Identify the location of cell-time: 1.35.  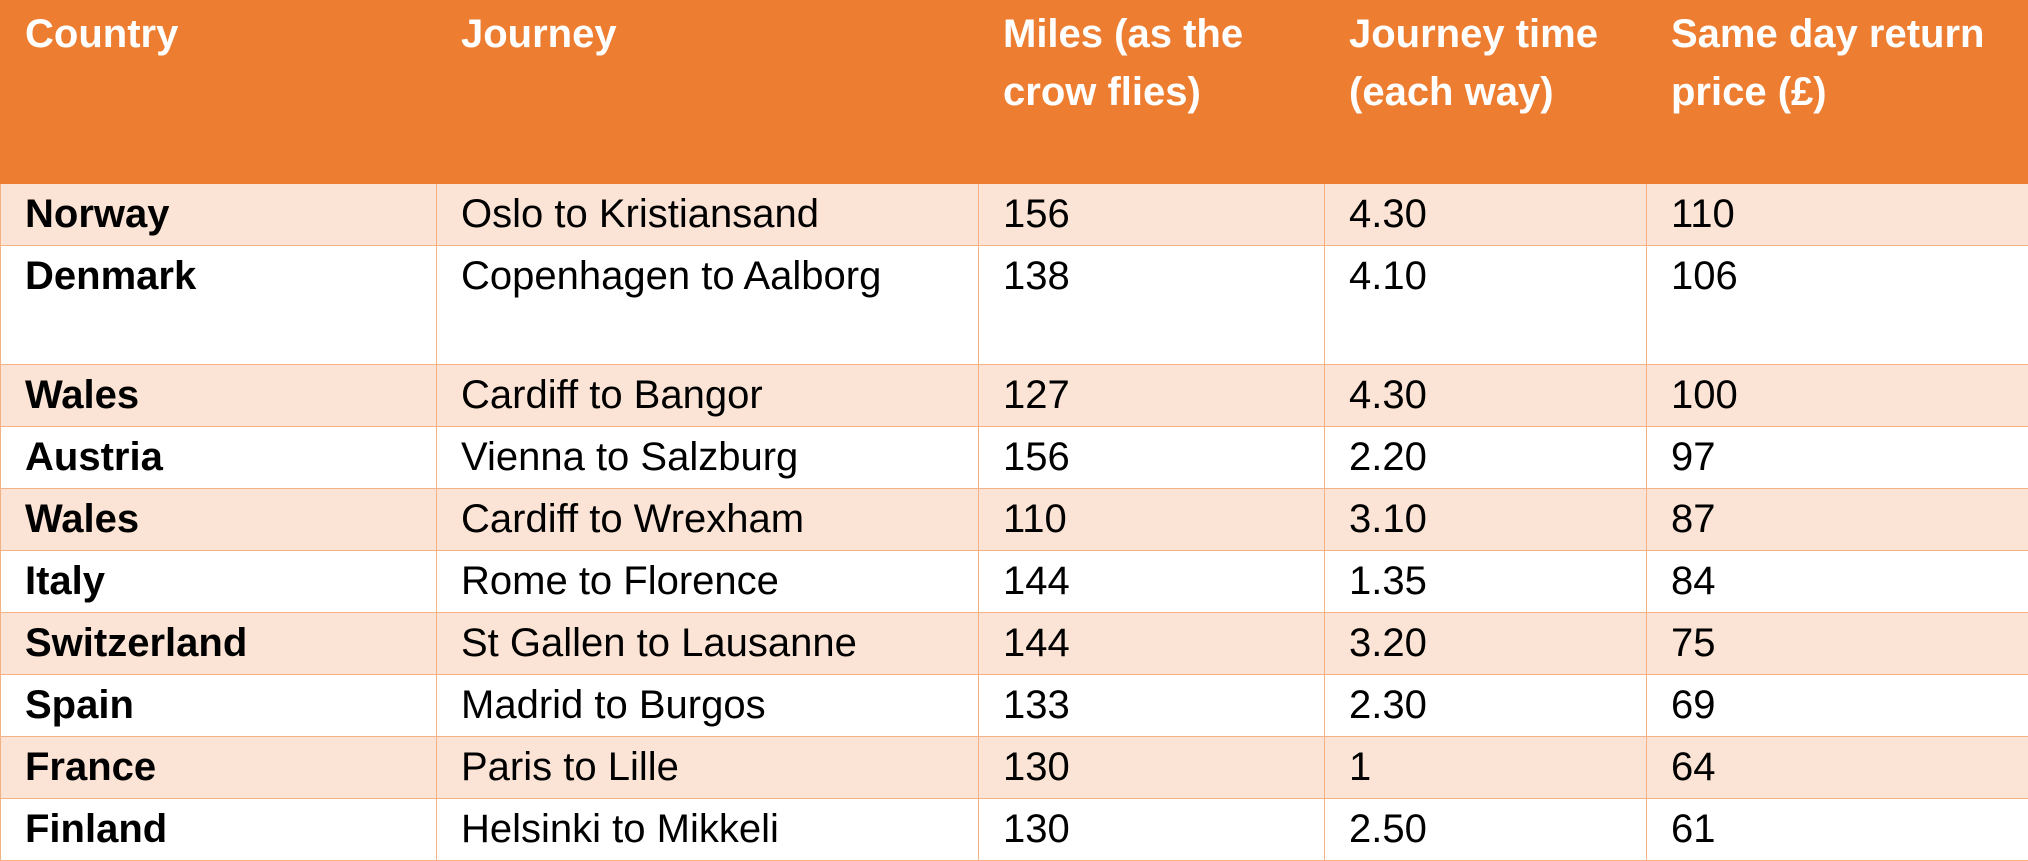
(1486, 582).